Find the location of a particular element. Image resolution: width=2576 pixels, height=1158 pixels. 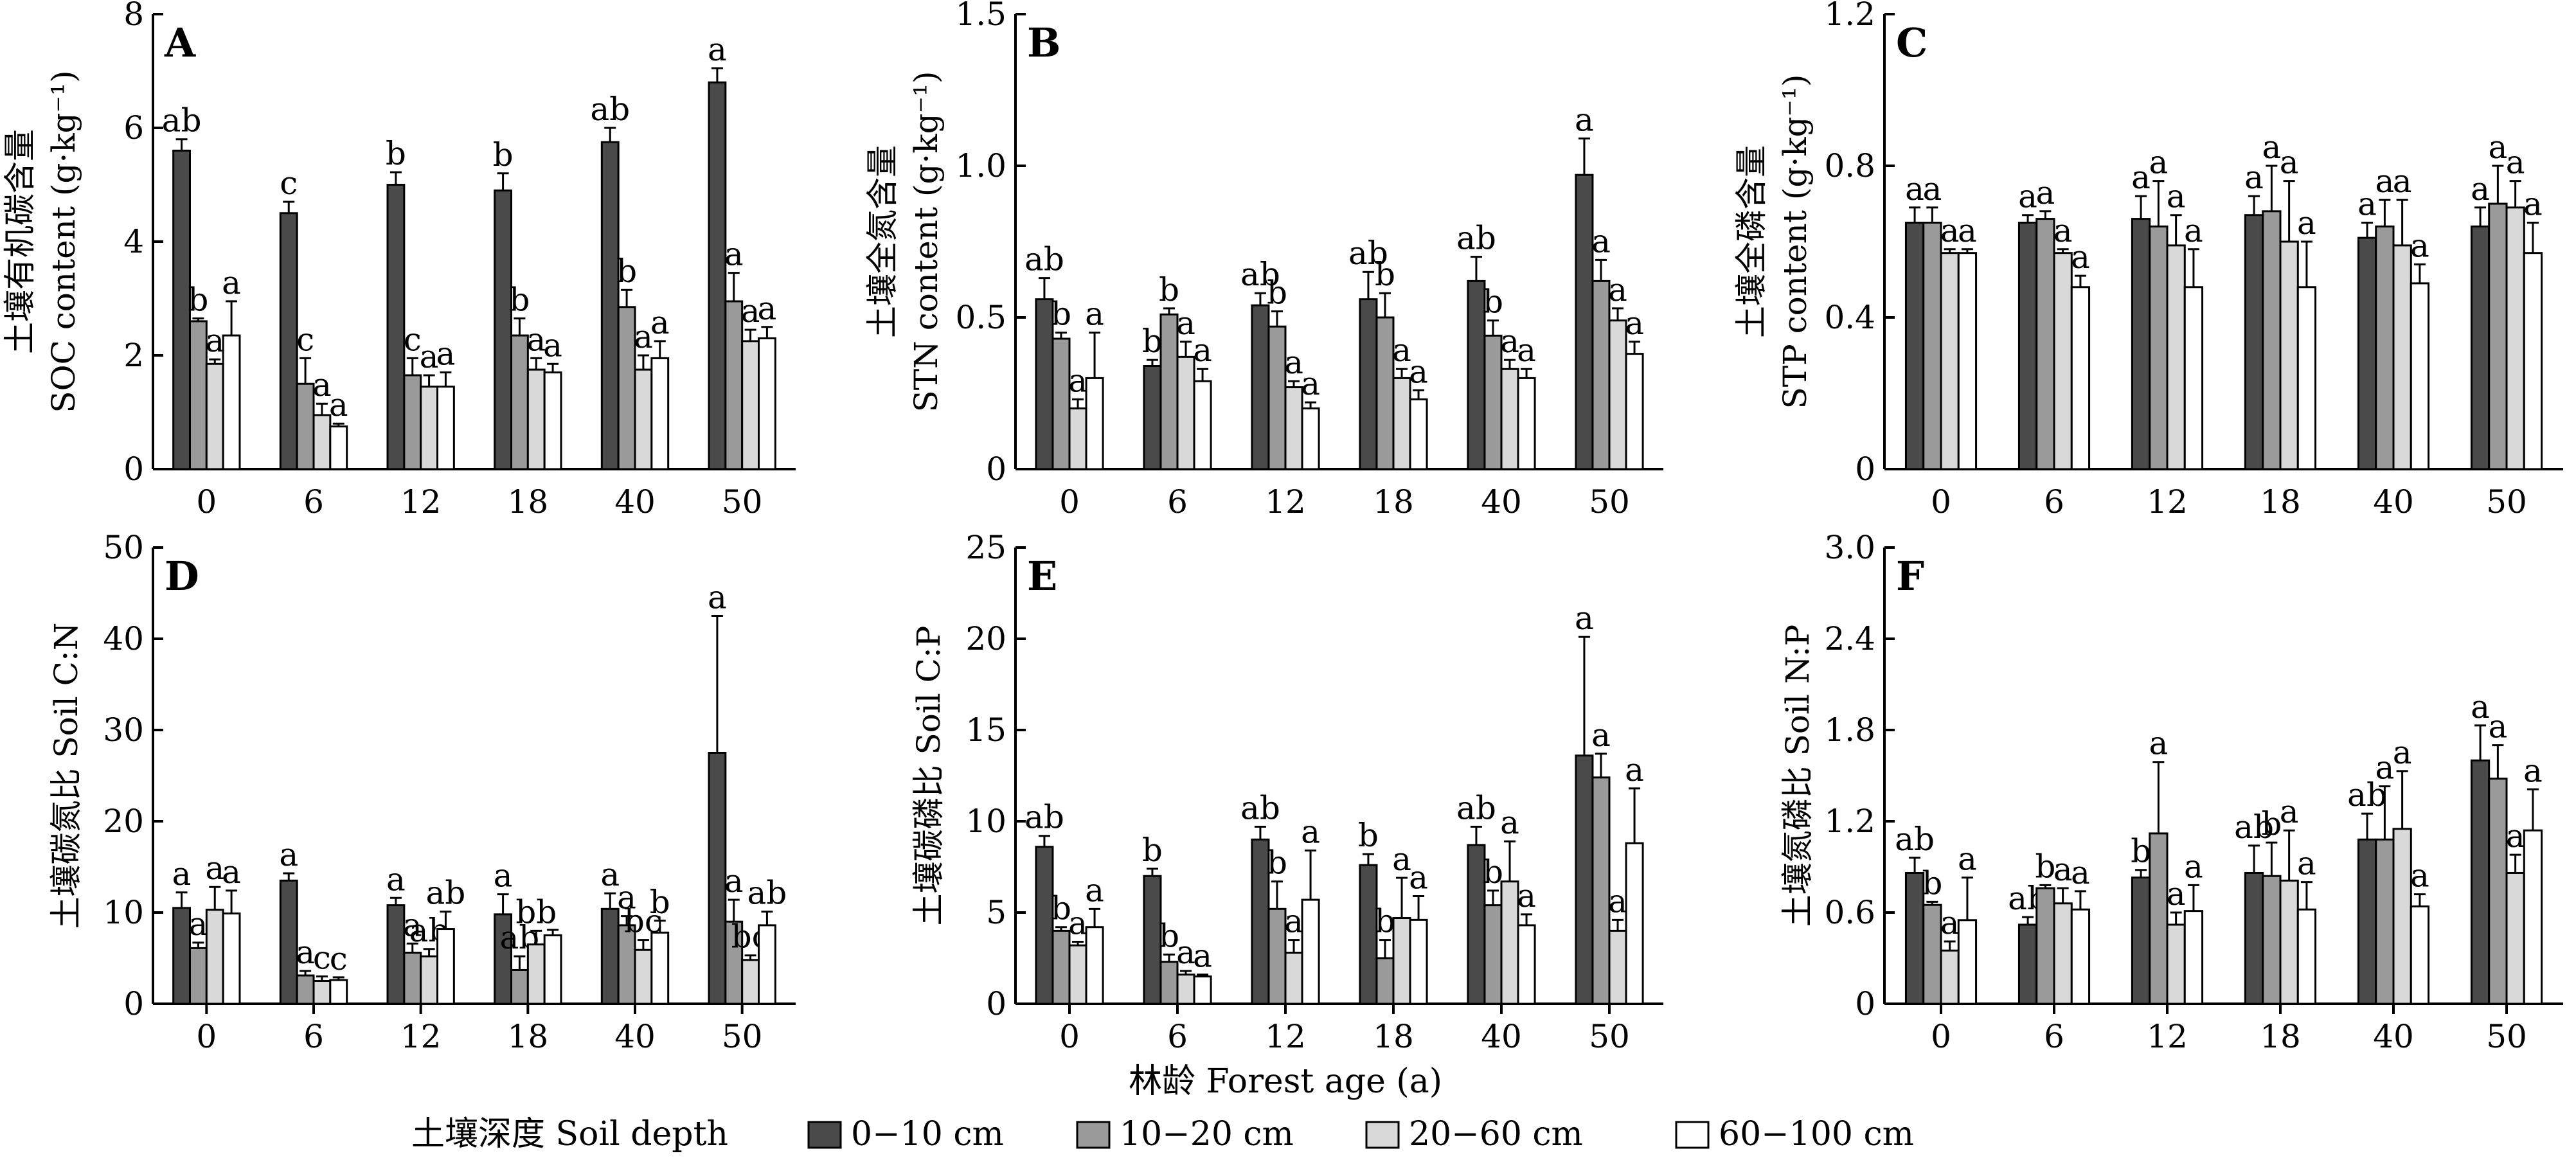

panel-letter: F is located at coordinates (1910, 576).